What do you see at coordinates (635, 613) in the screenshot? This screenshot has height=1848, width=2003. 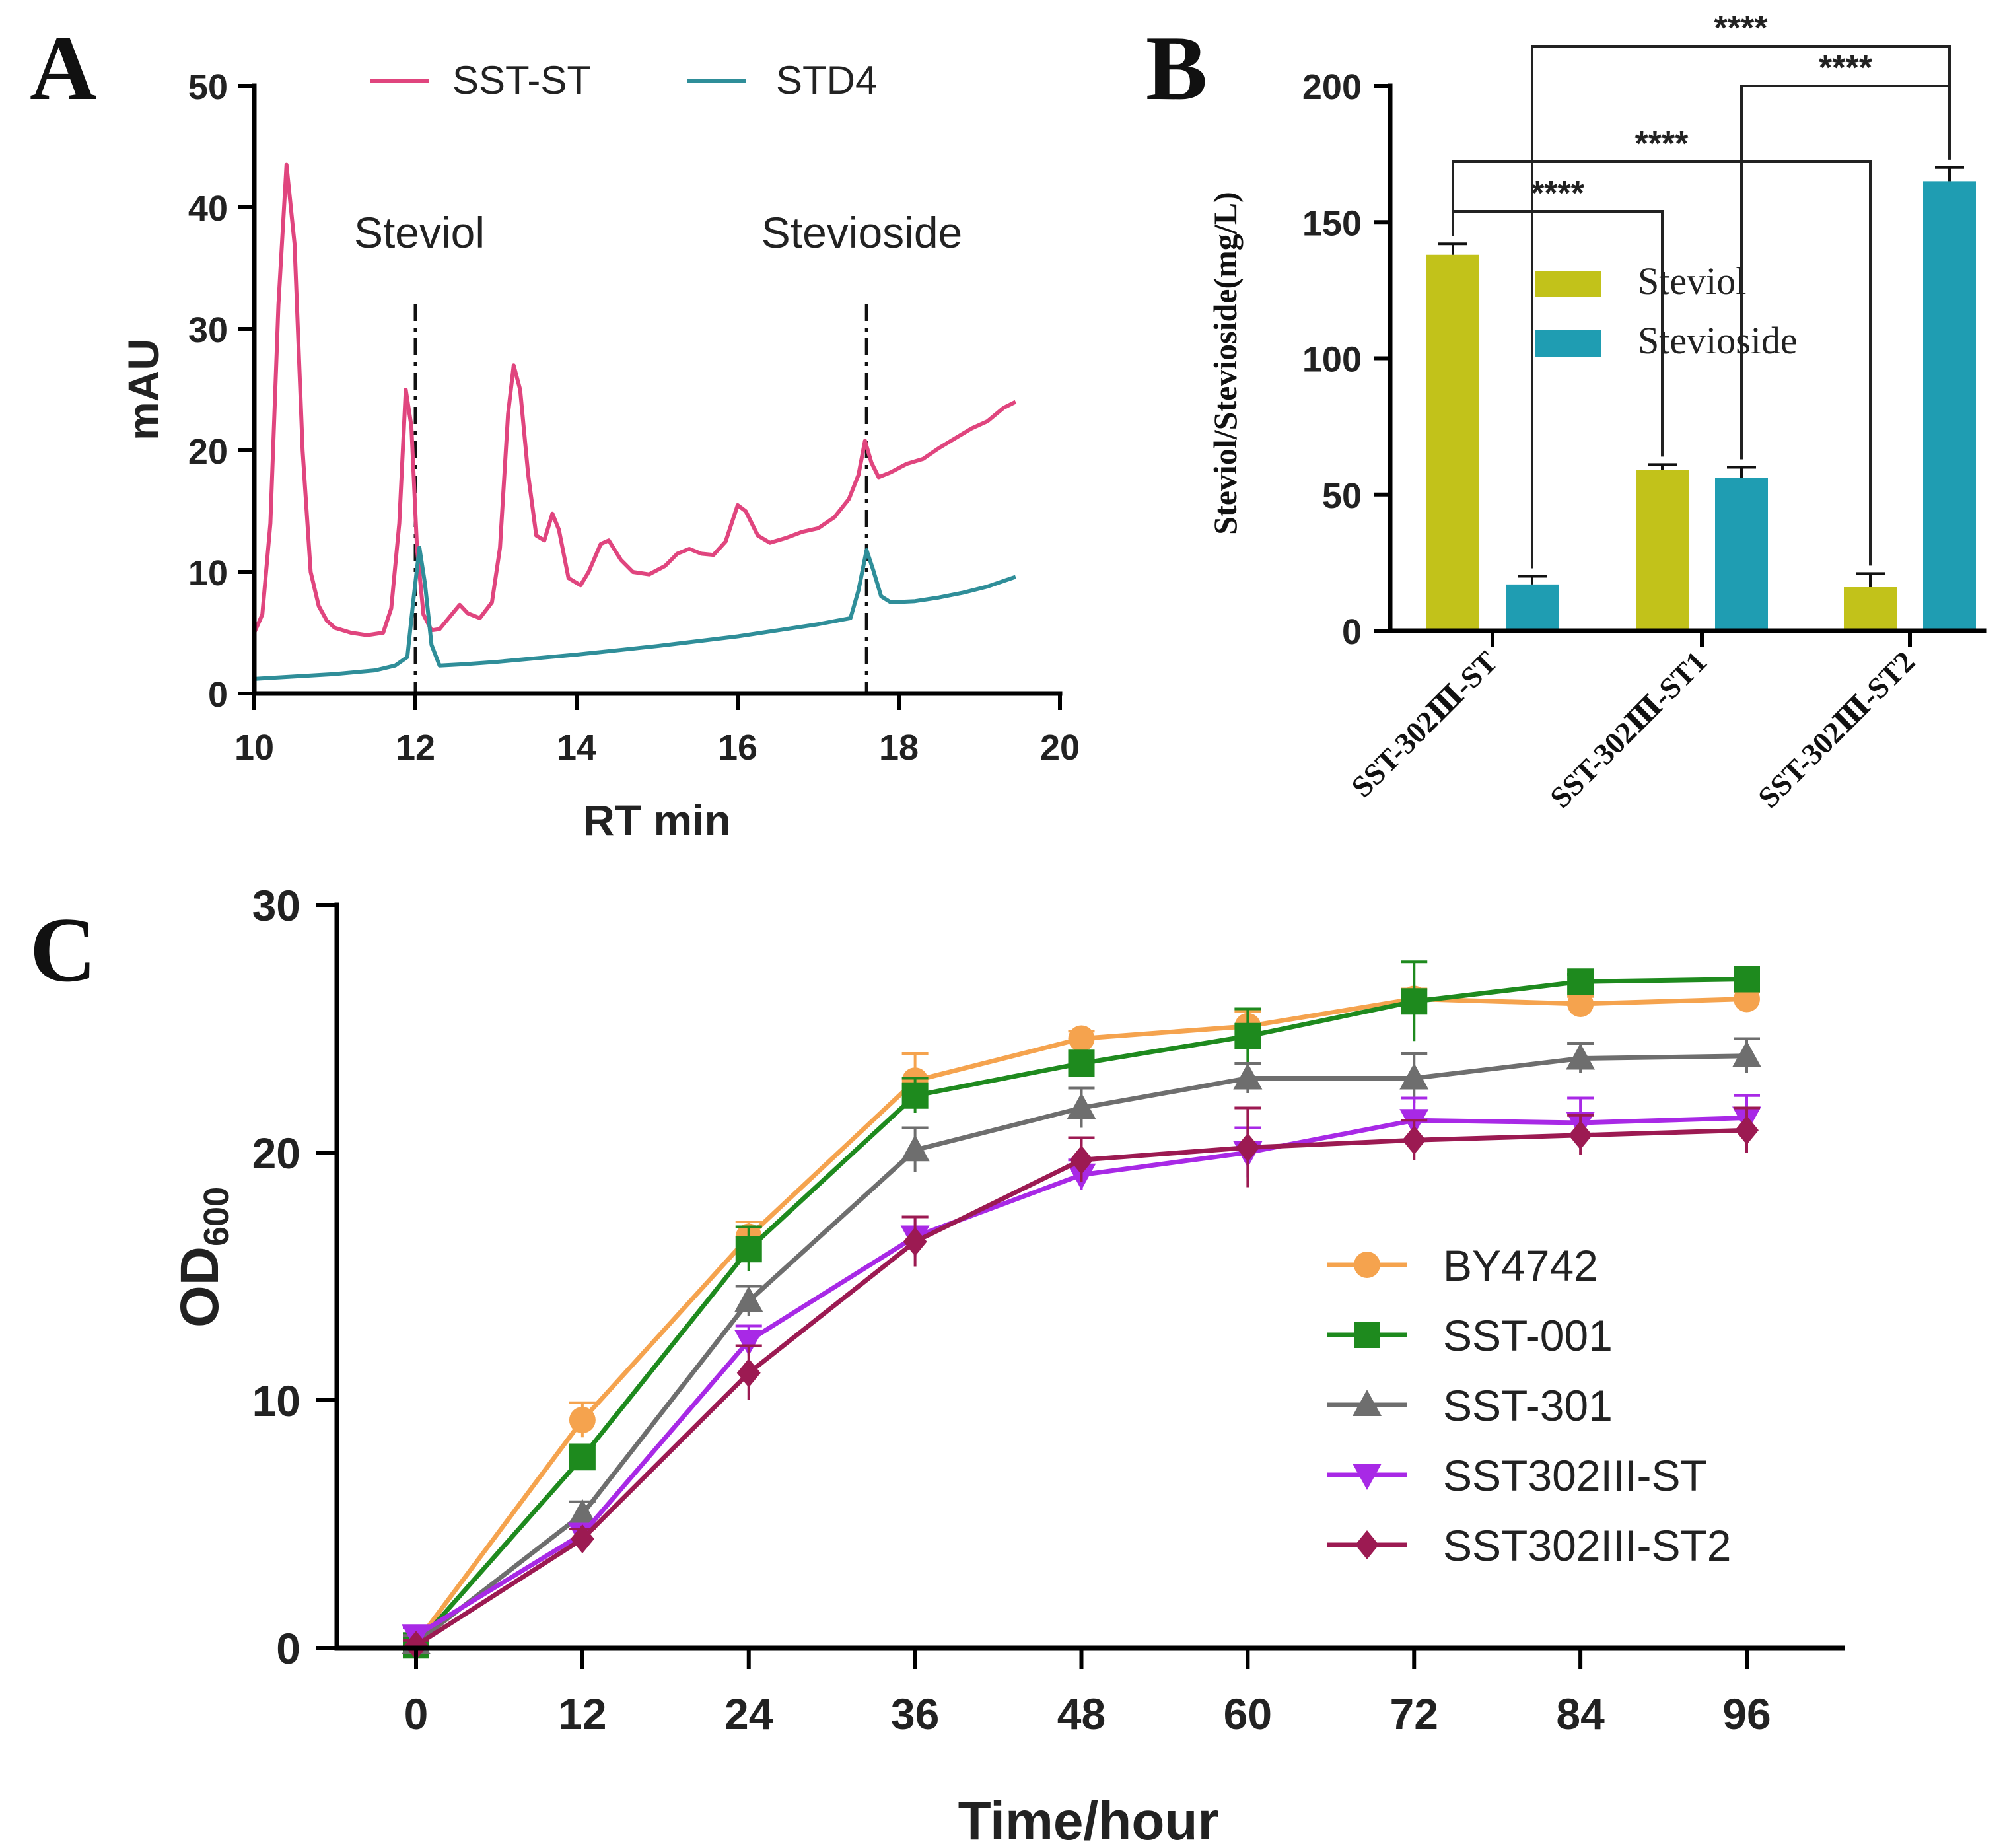 I see `a-series-line-std4` at bounding box center [635, 613].